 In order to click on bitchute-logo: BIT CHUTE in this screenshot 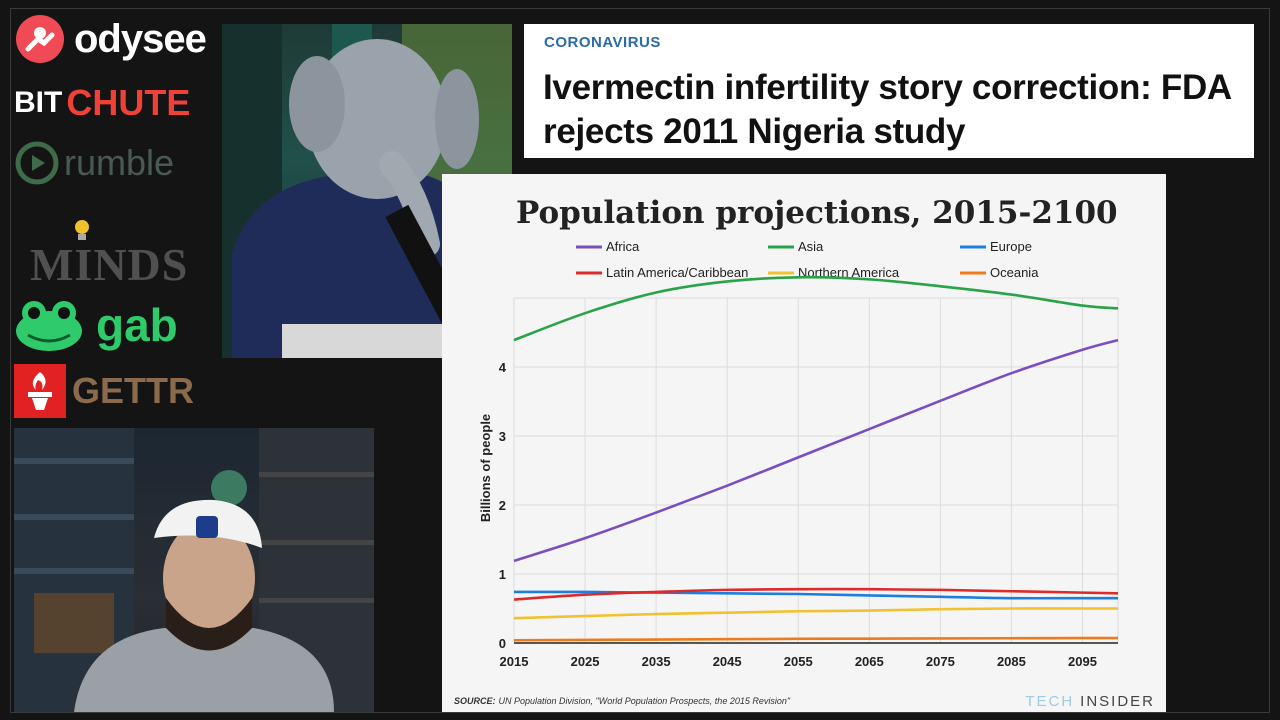, I will do `click(118, 103)`.